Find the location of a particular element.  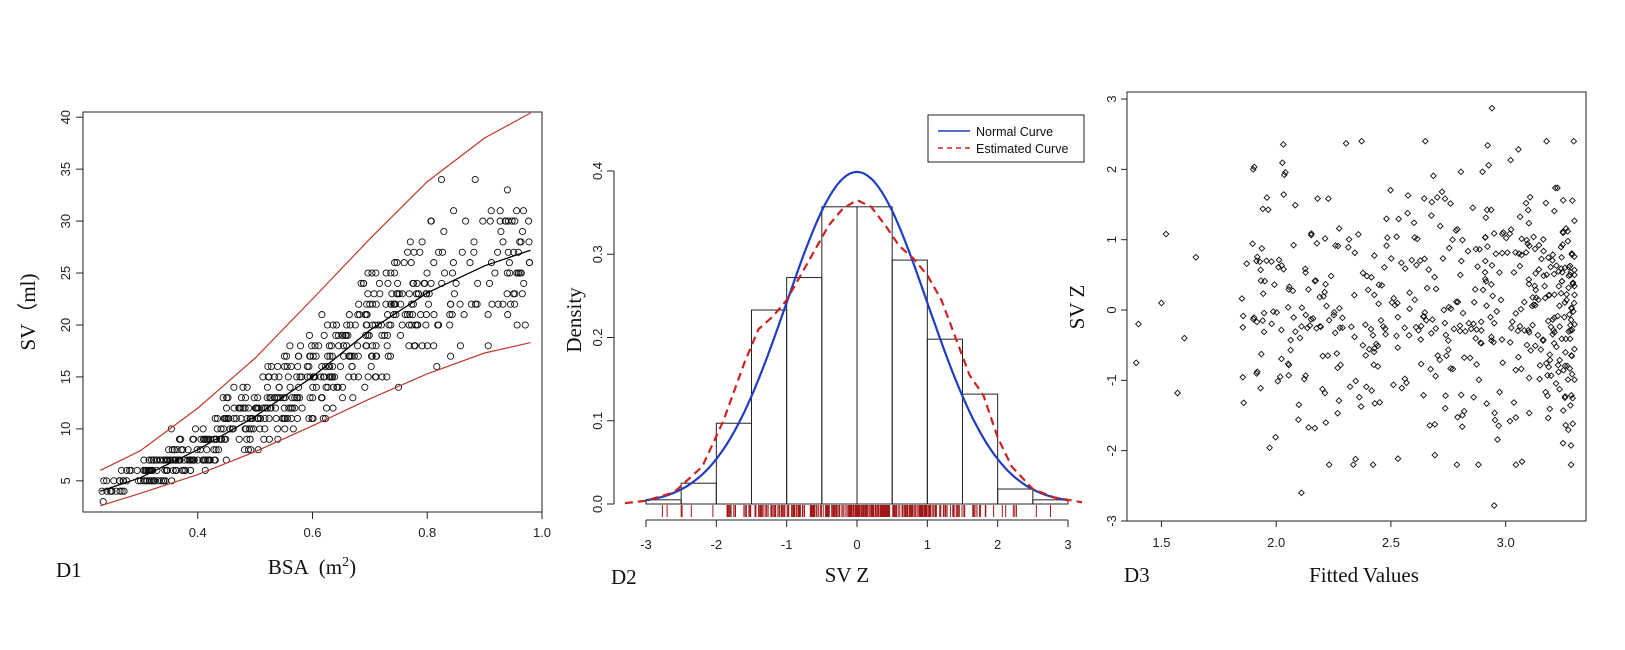

d1-x-axis-title-main: BSA is located at coordinates (289, 567).